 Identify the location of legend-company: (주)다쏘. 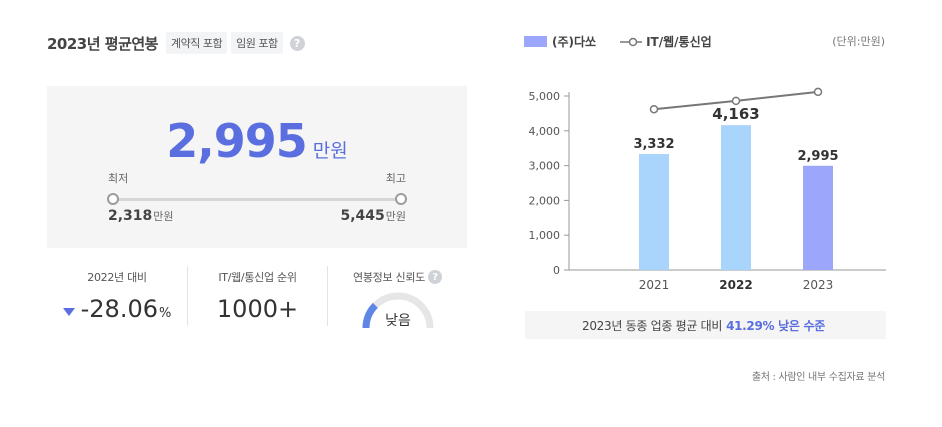
(574, 42).